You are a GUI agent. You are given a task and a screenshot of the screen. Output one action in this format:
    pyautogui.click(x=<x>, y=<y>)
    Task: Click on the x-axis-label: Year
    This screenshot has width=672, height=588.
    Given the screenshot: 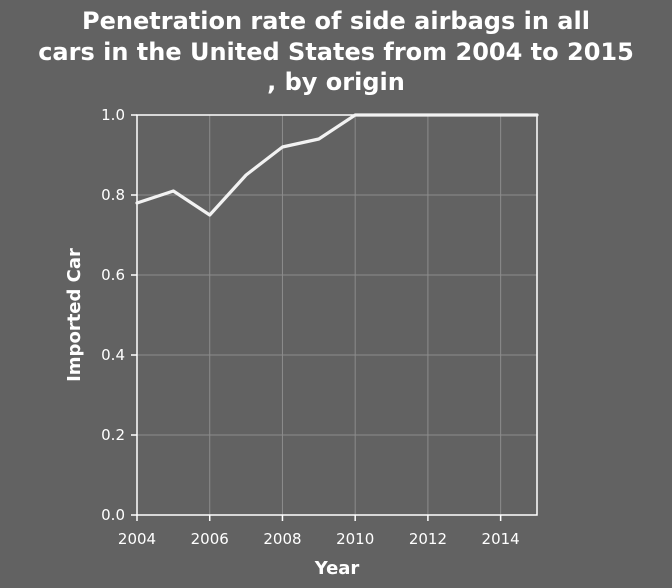 What is the action you would take?
    pyautogui.click(x=337, y=568)
    